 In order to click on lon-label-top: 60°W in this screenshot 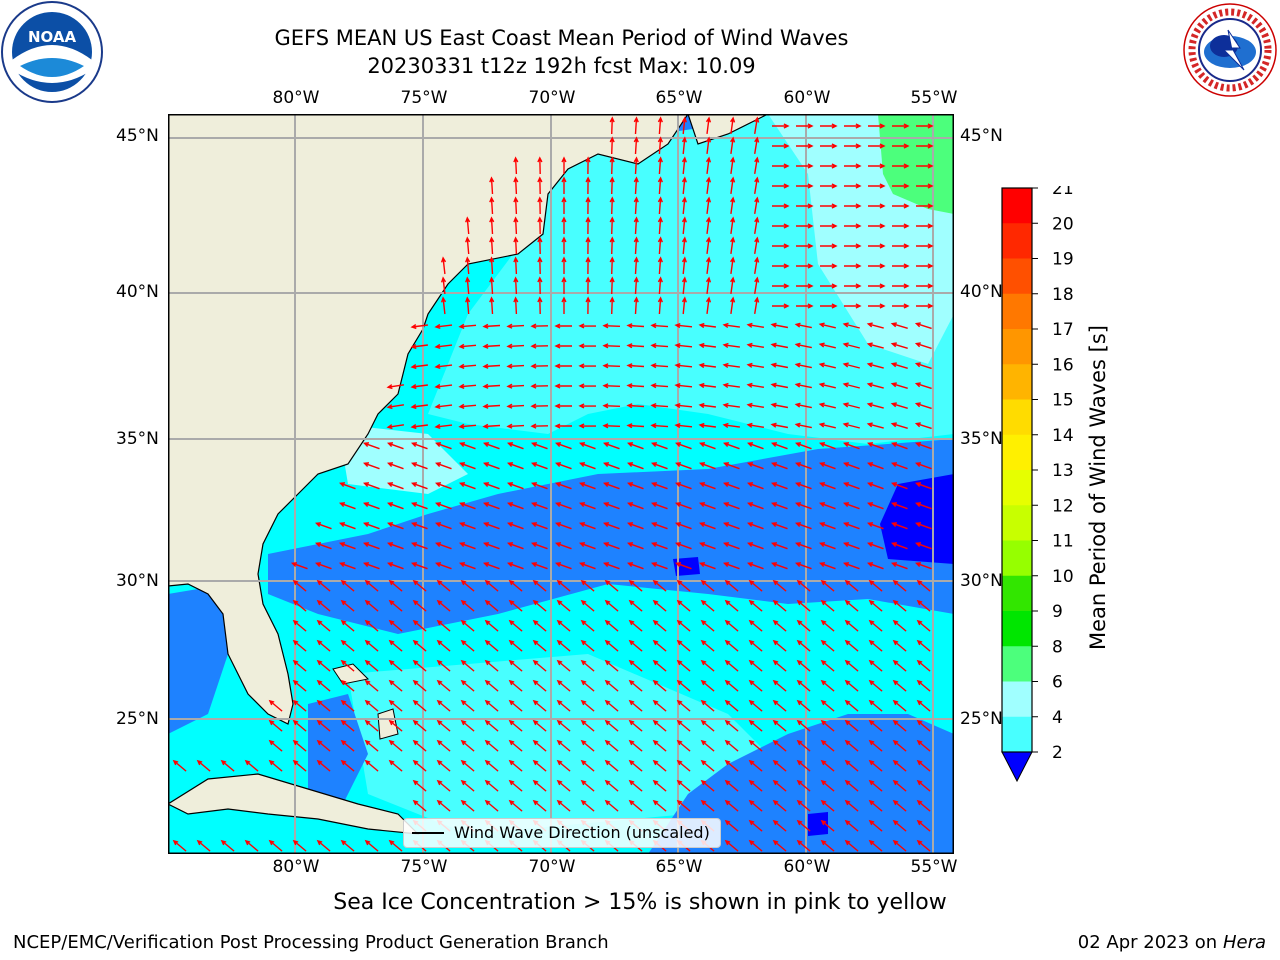, I will do `click(807, 98)`.